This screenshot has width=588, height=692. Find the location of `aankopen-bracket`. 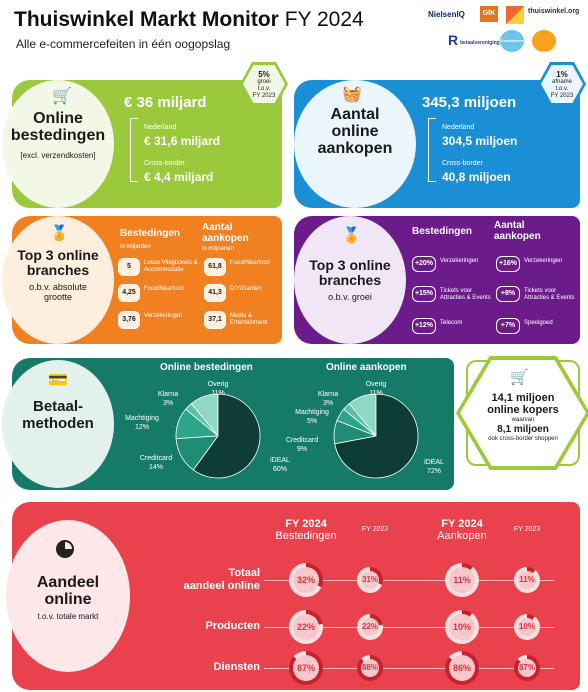

aankopen-bracket is located at coordinates (432, 150).